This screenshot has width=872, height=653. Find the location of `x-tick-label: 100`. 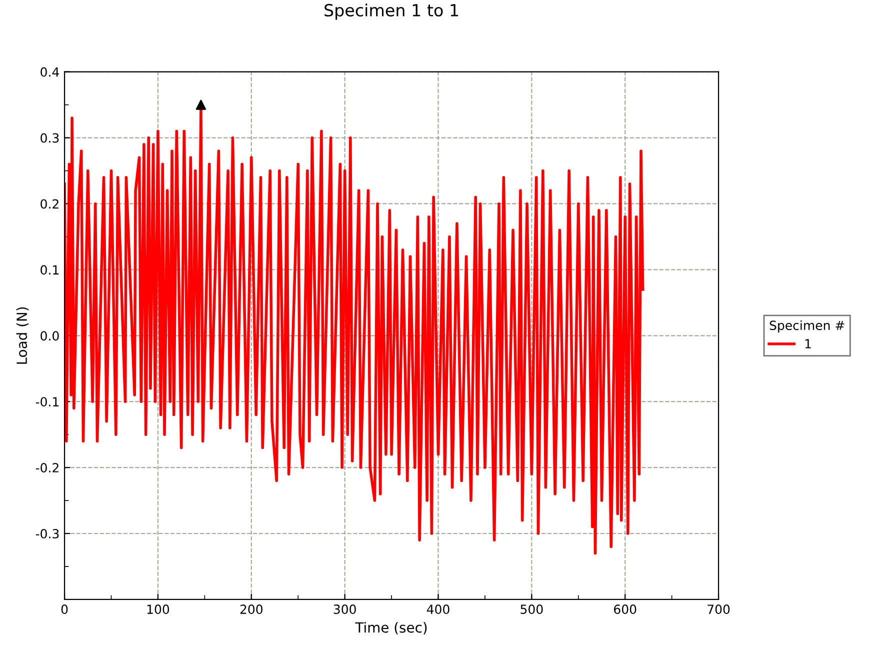

x-tick-label: 100 is located at coordinates (158, 609).